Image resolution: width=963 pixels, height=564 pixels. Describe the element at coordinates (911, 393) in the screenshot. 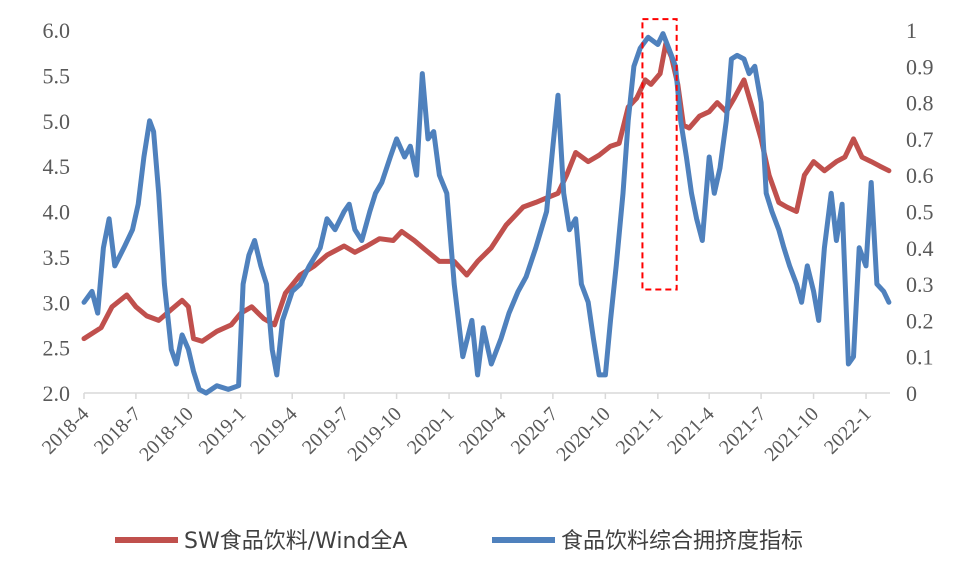

I see `right-tick-label: 0` at that location.